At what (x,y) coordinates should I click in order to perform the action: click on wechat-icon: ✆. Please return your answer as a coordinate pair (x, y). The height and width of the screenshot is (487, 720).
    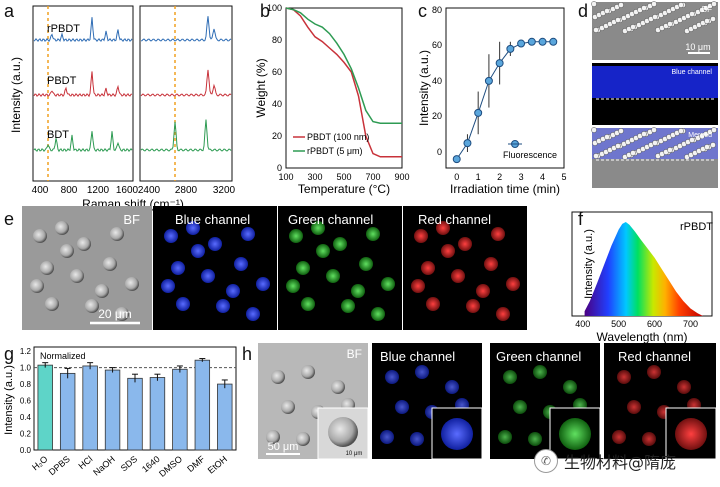
    Looking at the image, I should click on (546, 461).